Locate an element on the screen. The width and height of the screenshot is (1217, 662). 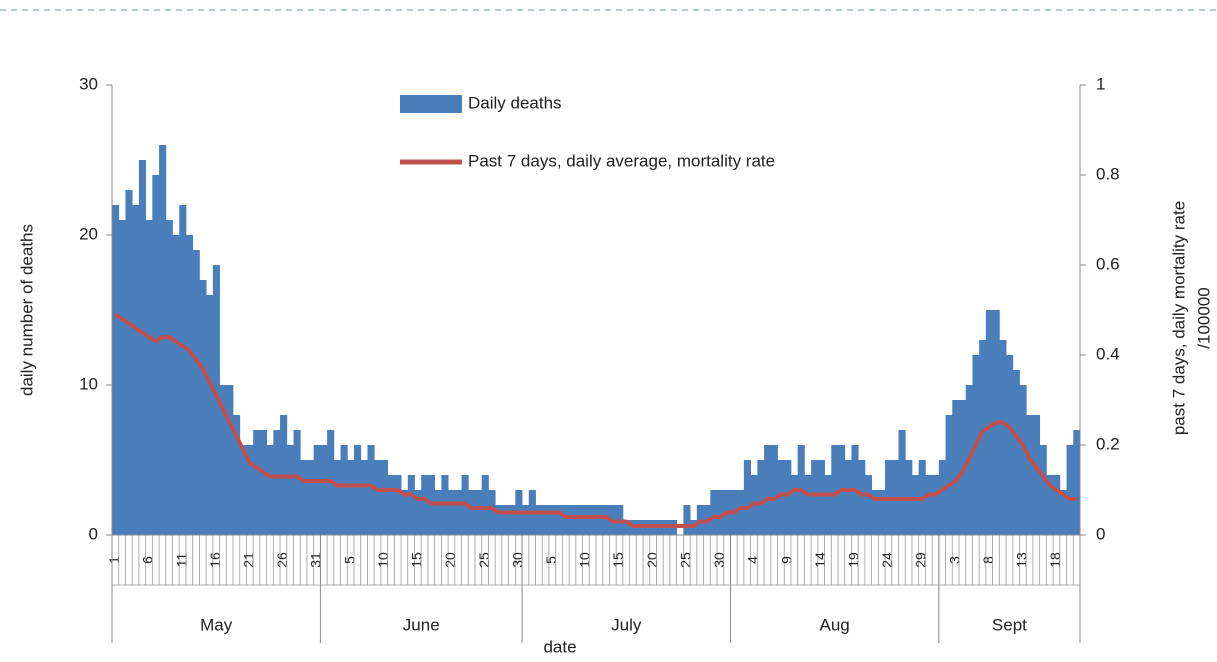
y2-tick-label: 0.4 is located at coordinates (1108, 353).